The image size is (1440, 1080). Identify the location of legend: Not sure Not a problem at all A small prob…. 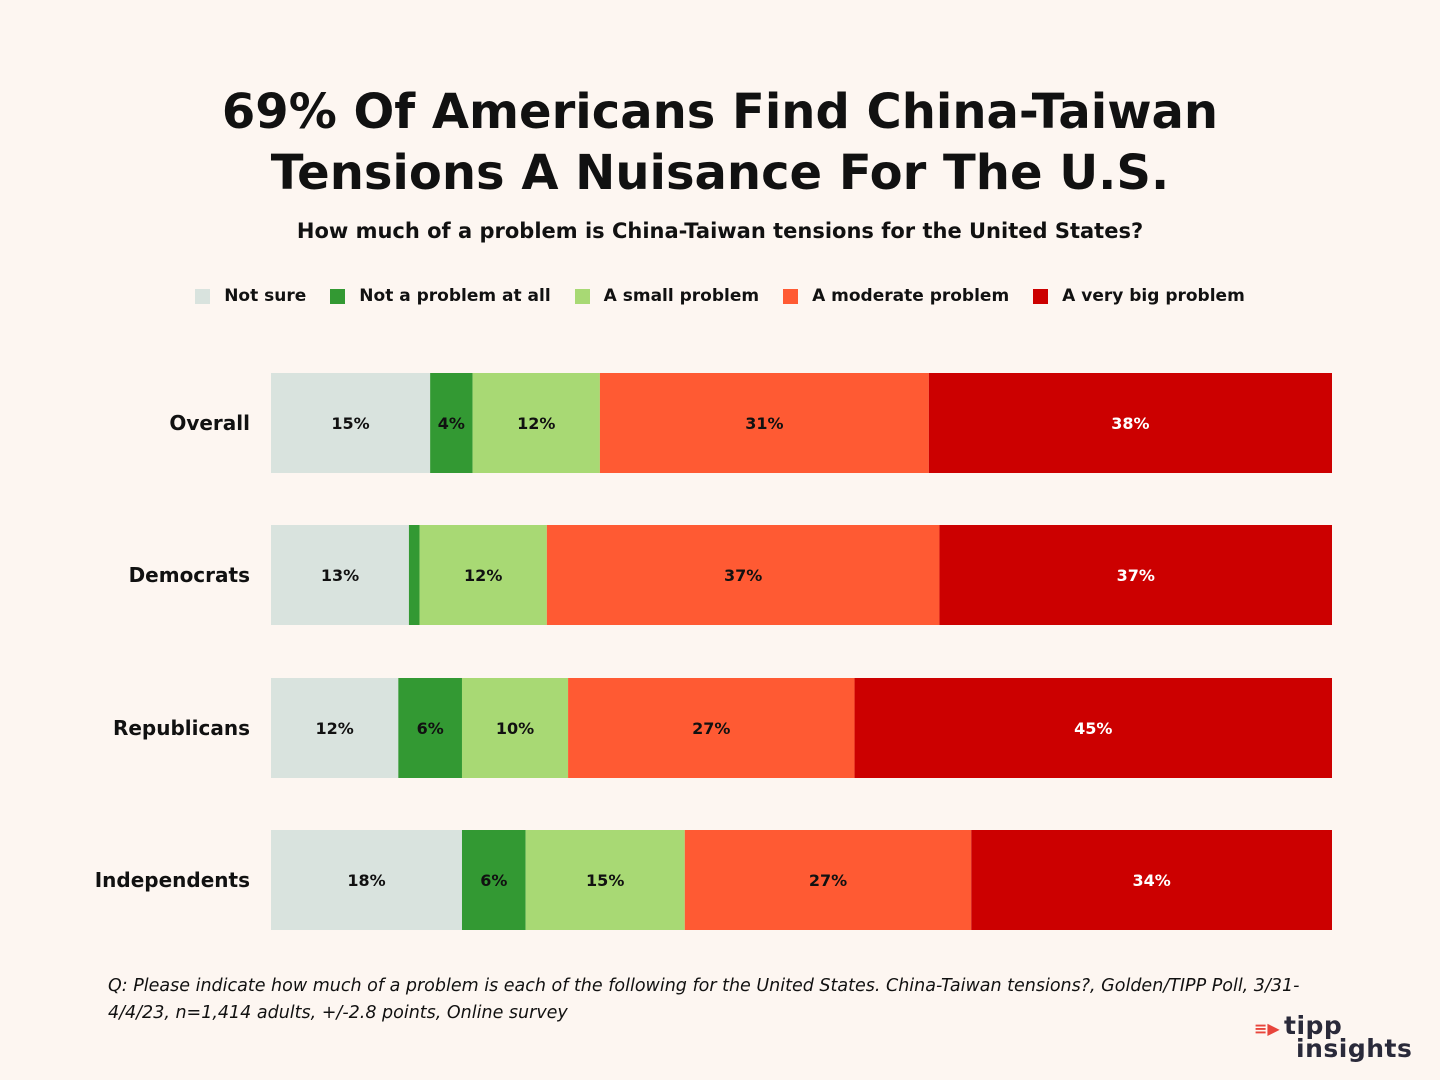
(720, 296).